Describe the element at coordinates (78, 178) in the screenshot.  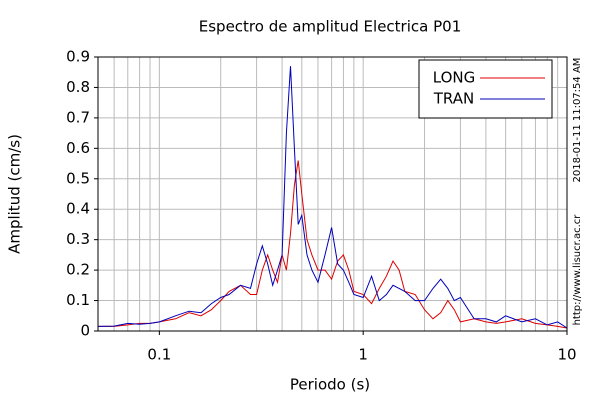
I see `y-tick-label: 0.5` at that location.